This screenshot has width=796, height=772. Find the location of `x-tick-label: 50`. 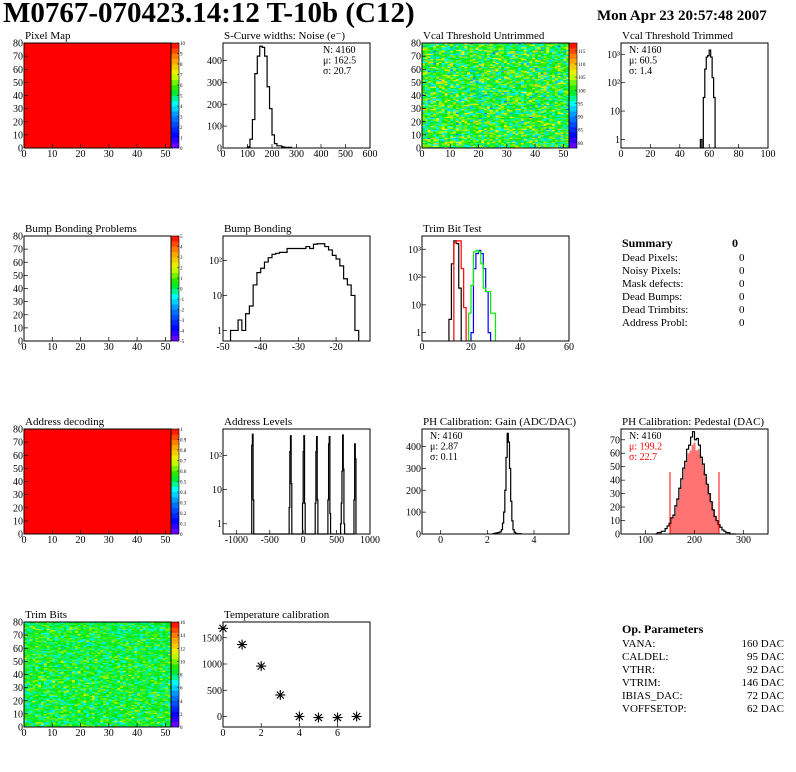

x-tick-label: 50 is located at coordinates (165, 154).